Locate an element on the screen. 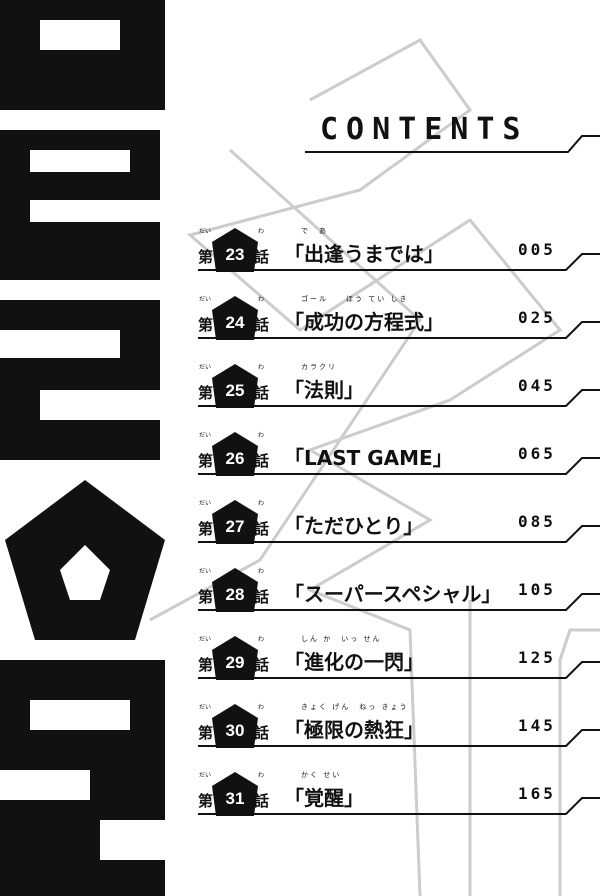  chapter-badge: だい わ 第 28 話 is located at coordinates (234, 590).